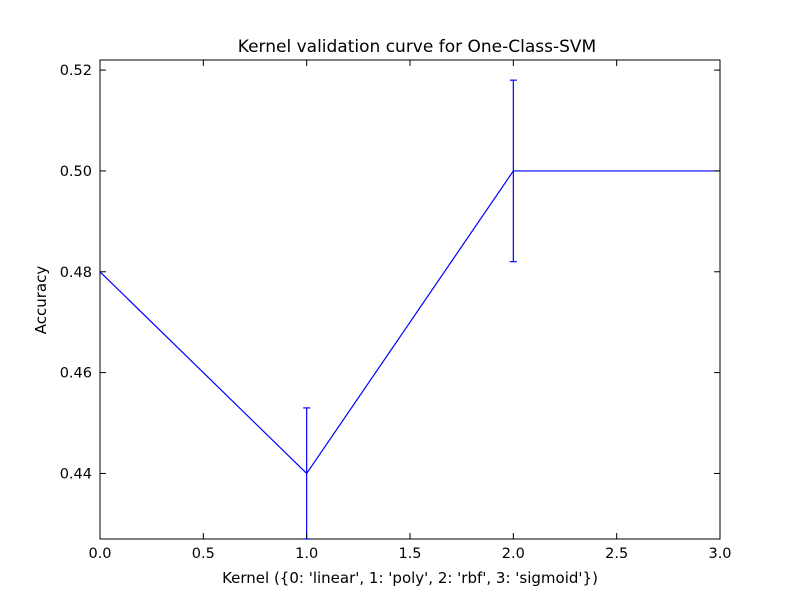 The image size is (800, 600). I want to click on x-tick-label: 3.0, so click(719, 554).